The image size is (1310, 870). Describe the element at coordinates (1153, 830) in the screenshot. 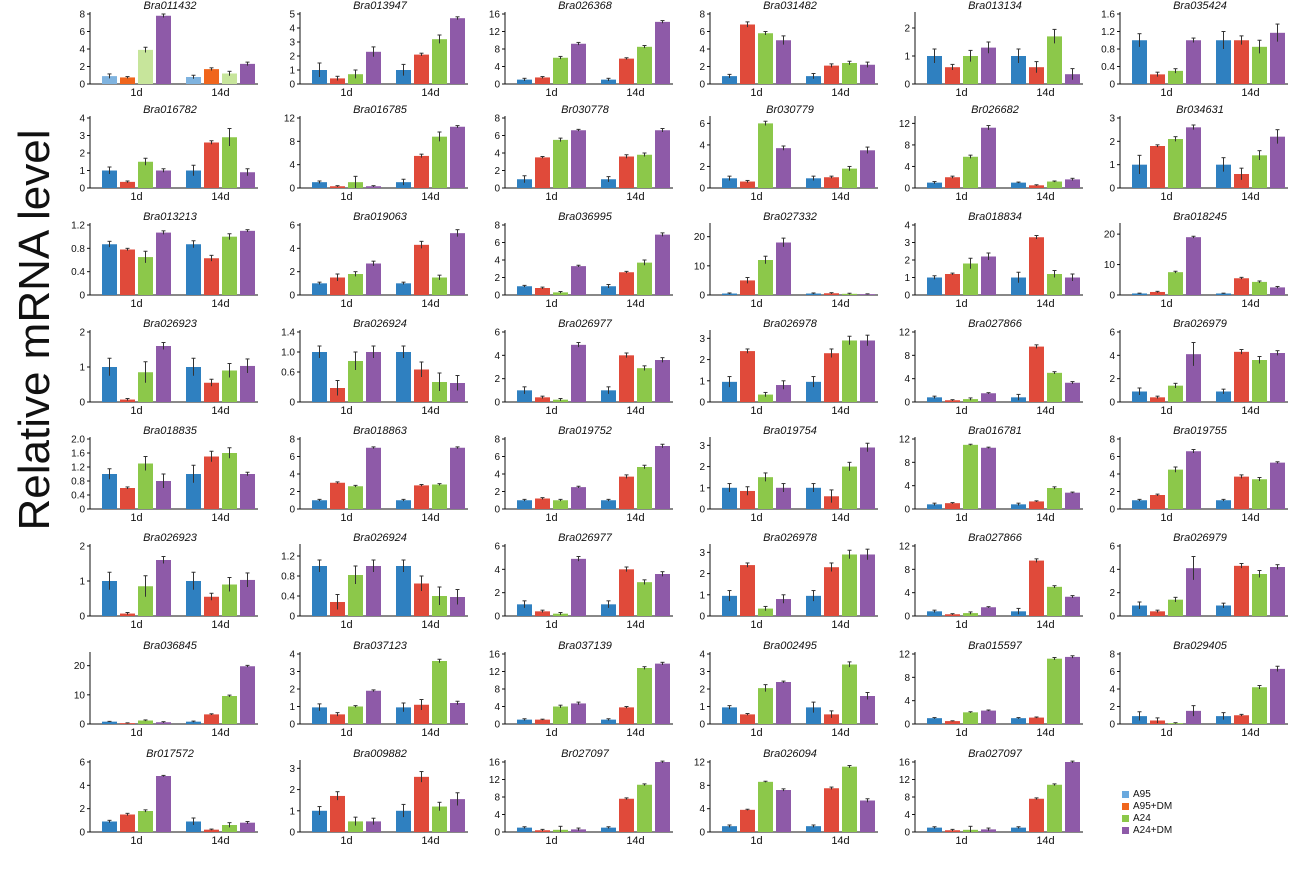

I see `legend-label: A24+DM` at that location.